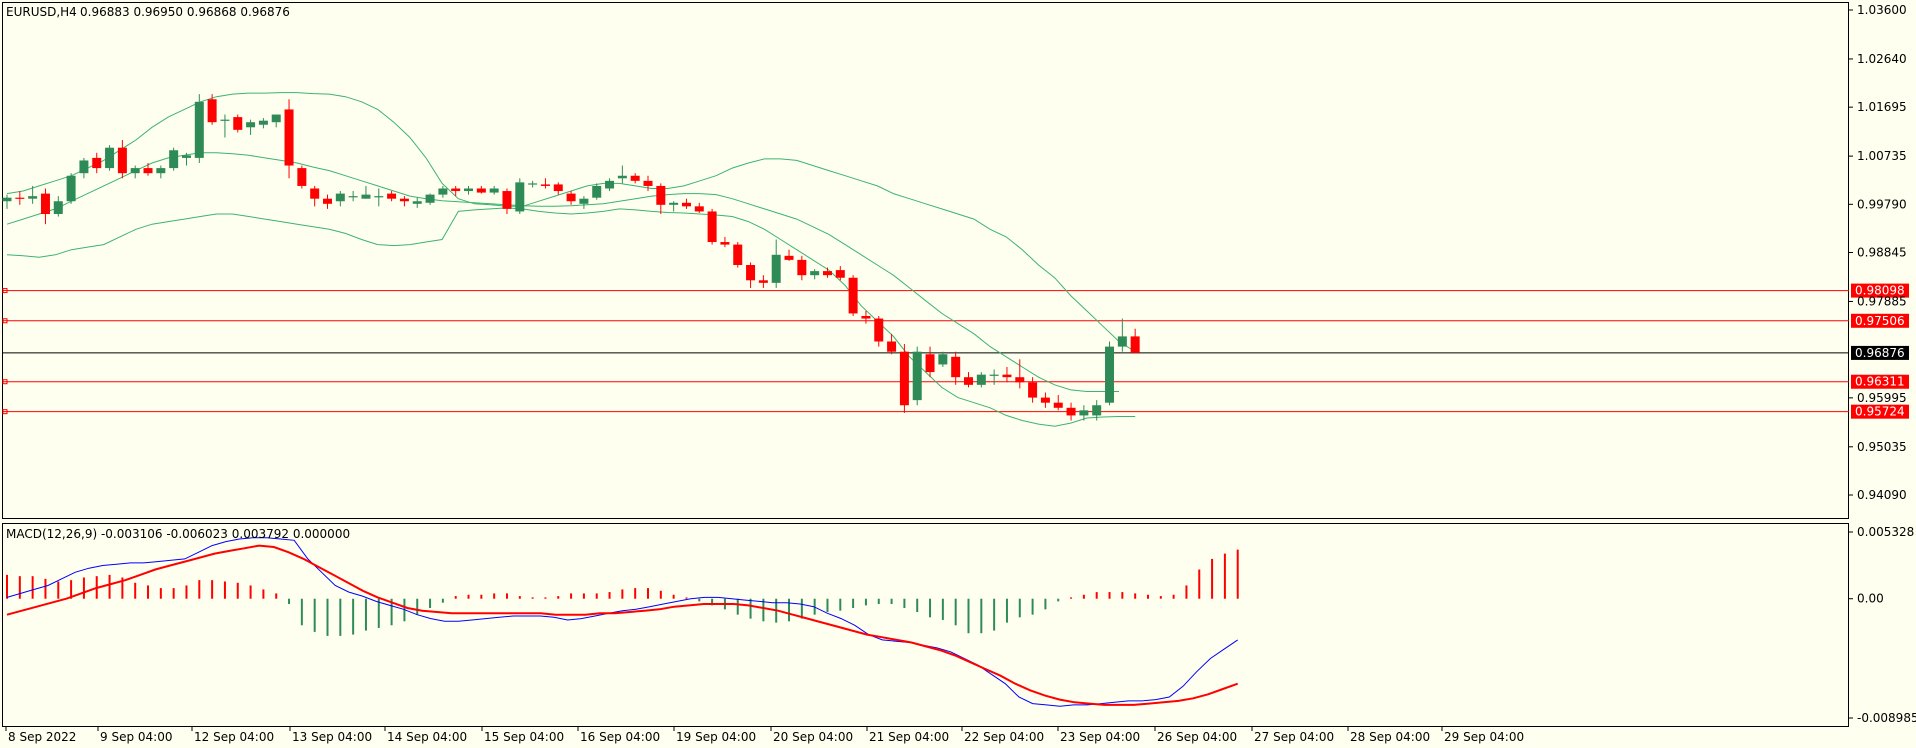 This screenshot has width=1916, height=748. What do you see at coordinates (1870, 599) in the screenshot?
I see `macd-tick-label: 0.00` at bounding box center [1870, 599].